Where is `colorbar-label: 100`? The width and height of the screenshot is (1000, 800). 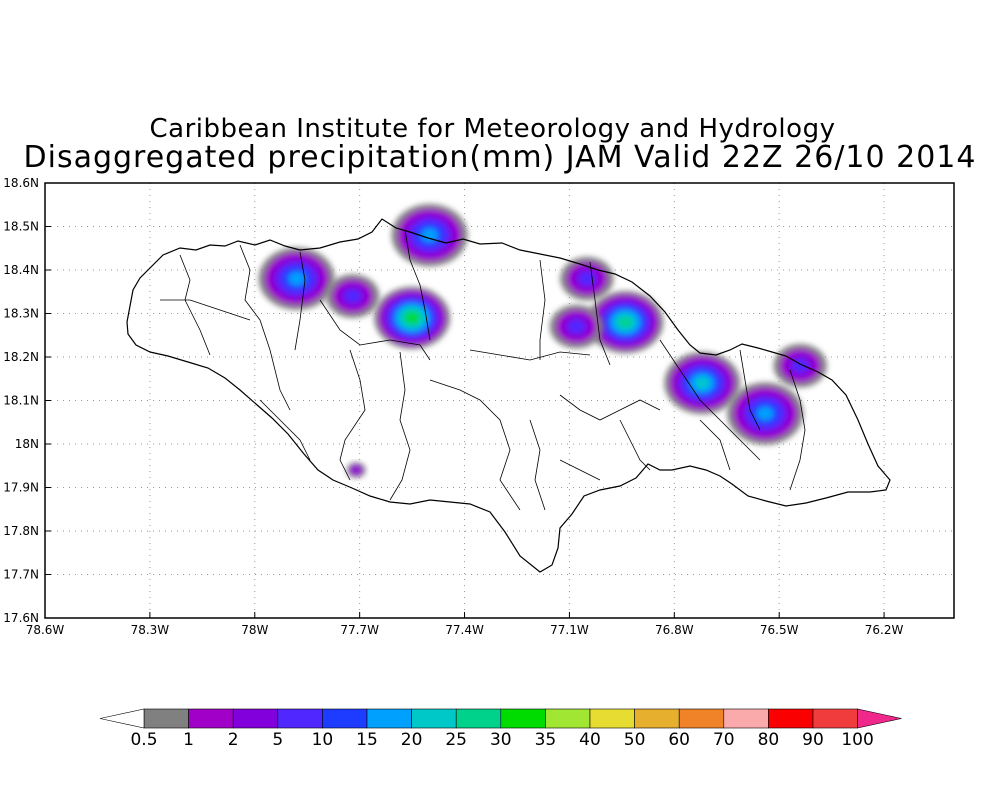
colorbar-label: 100 is located at coordinates (857, 740).